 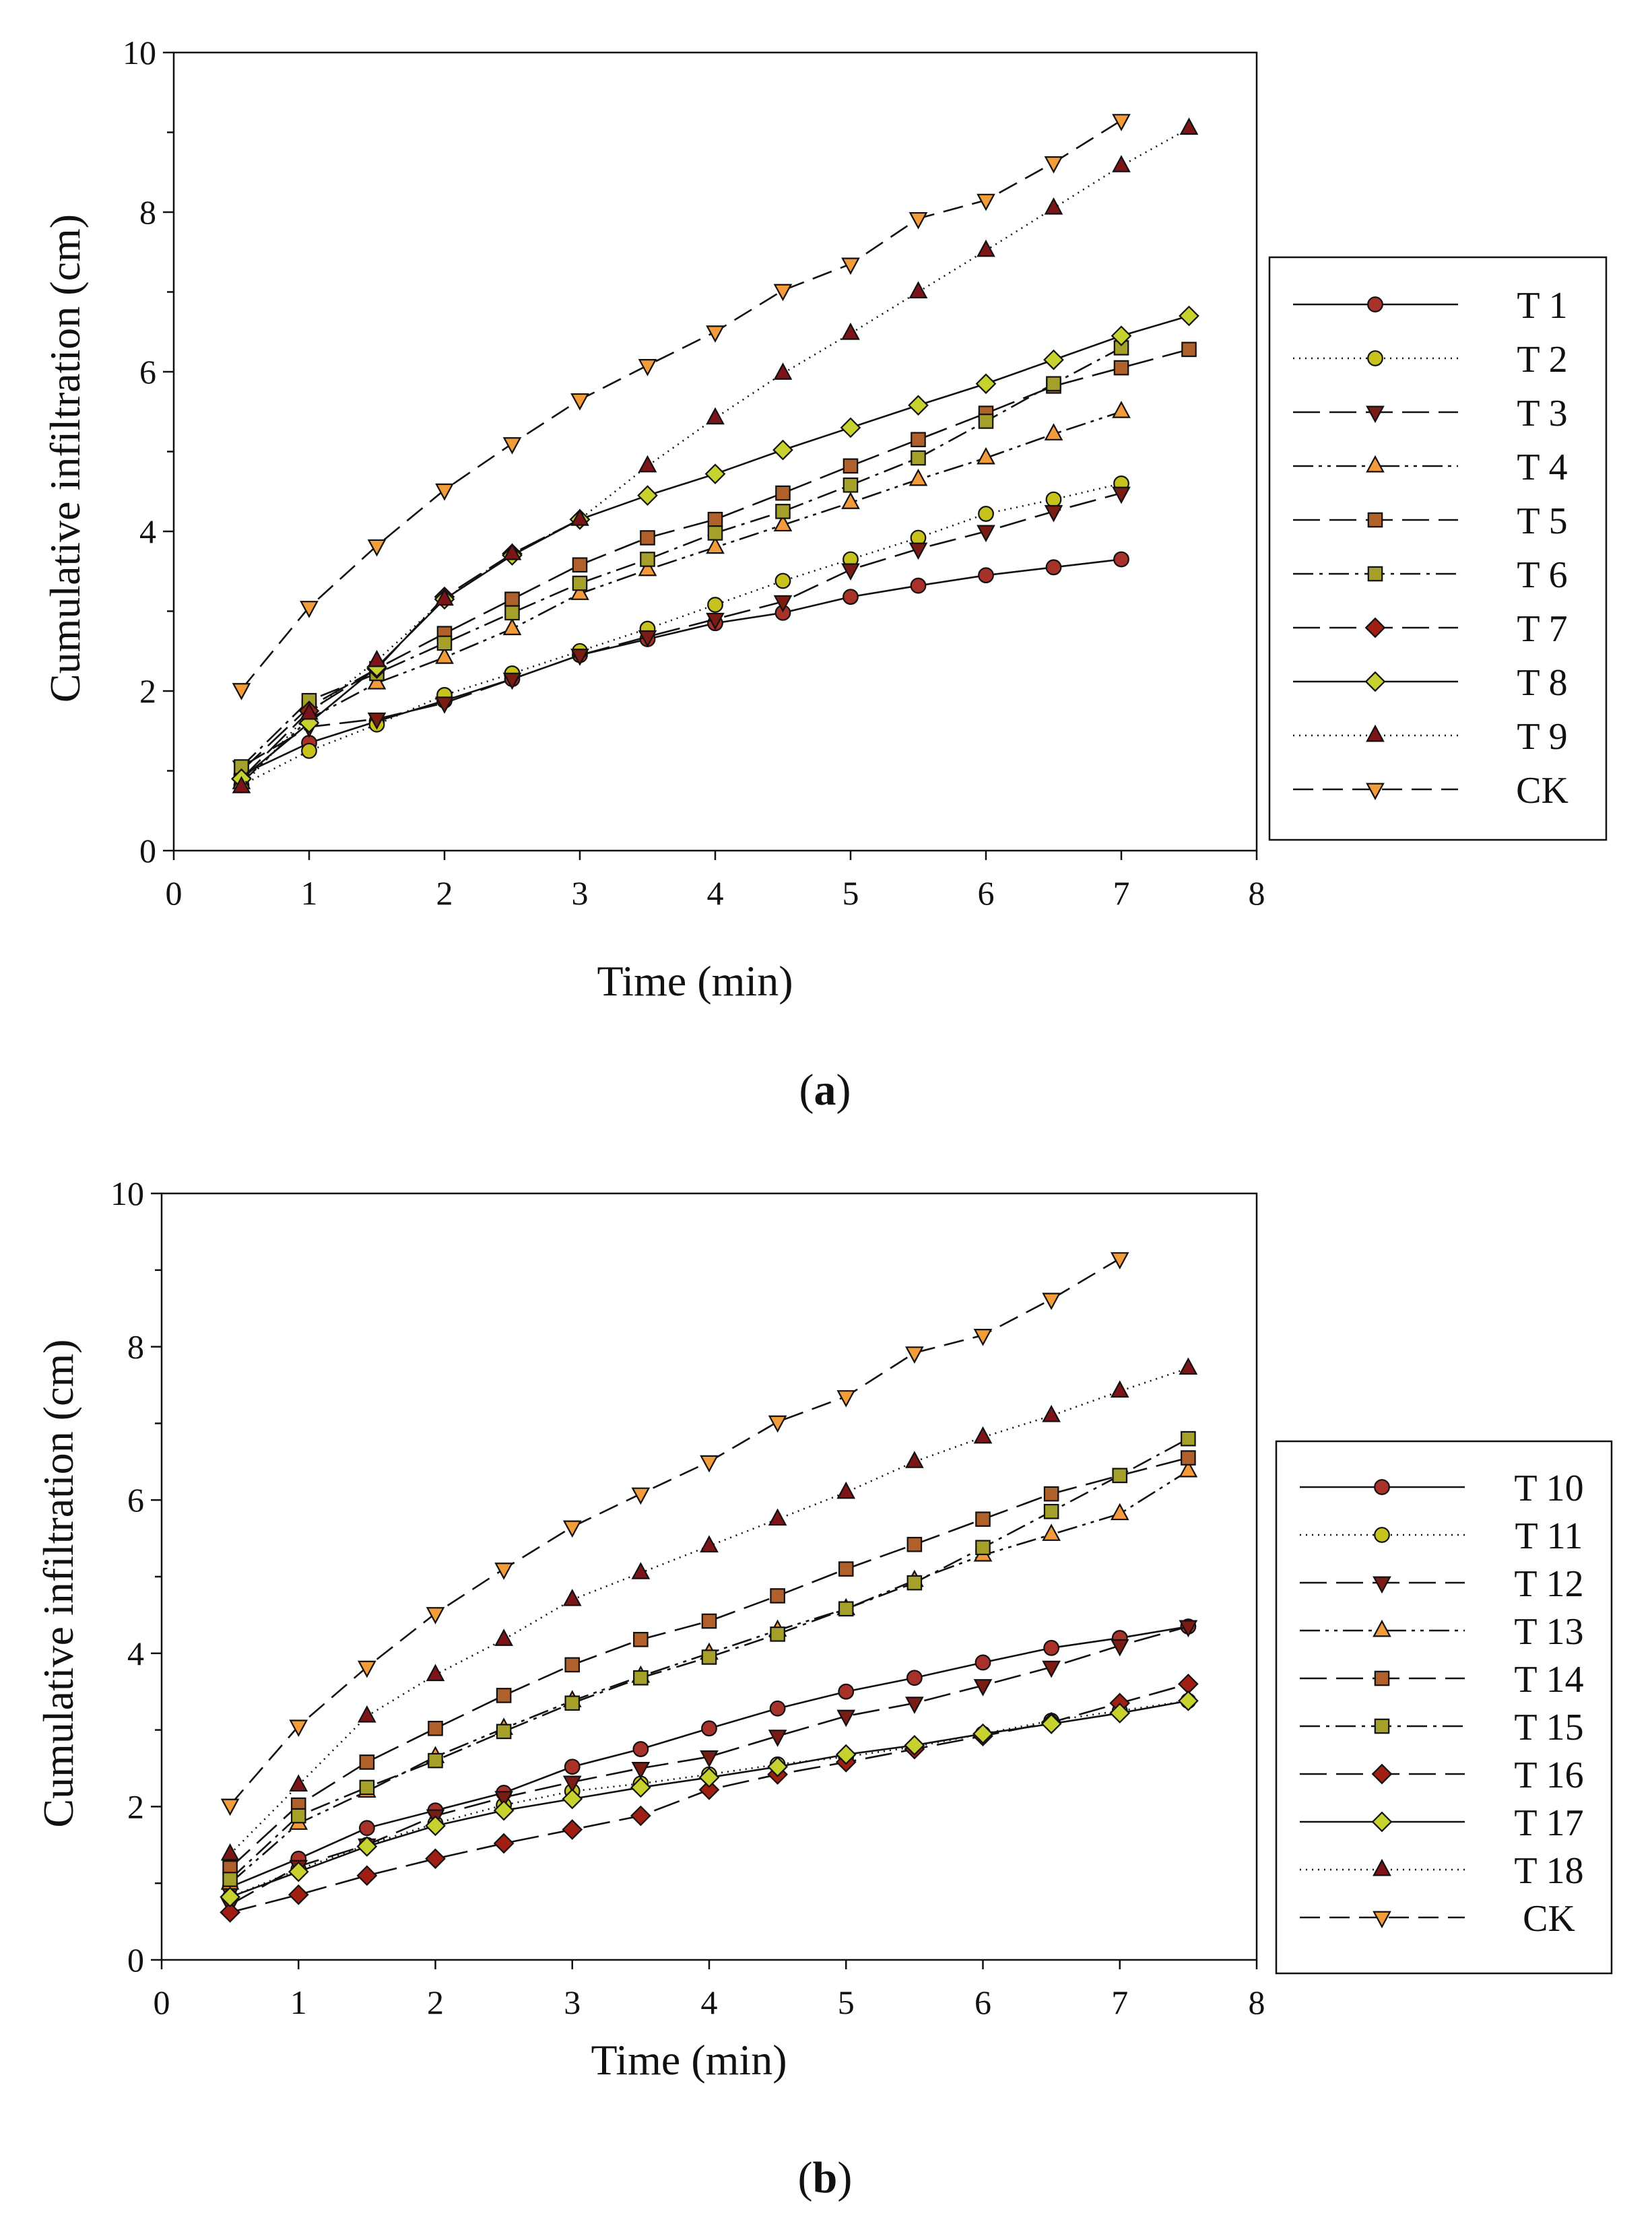 What do you see at coordinates (675, 1531) in the screenshot?
I see `series-line` at bounding box center [675, 1531].